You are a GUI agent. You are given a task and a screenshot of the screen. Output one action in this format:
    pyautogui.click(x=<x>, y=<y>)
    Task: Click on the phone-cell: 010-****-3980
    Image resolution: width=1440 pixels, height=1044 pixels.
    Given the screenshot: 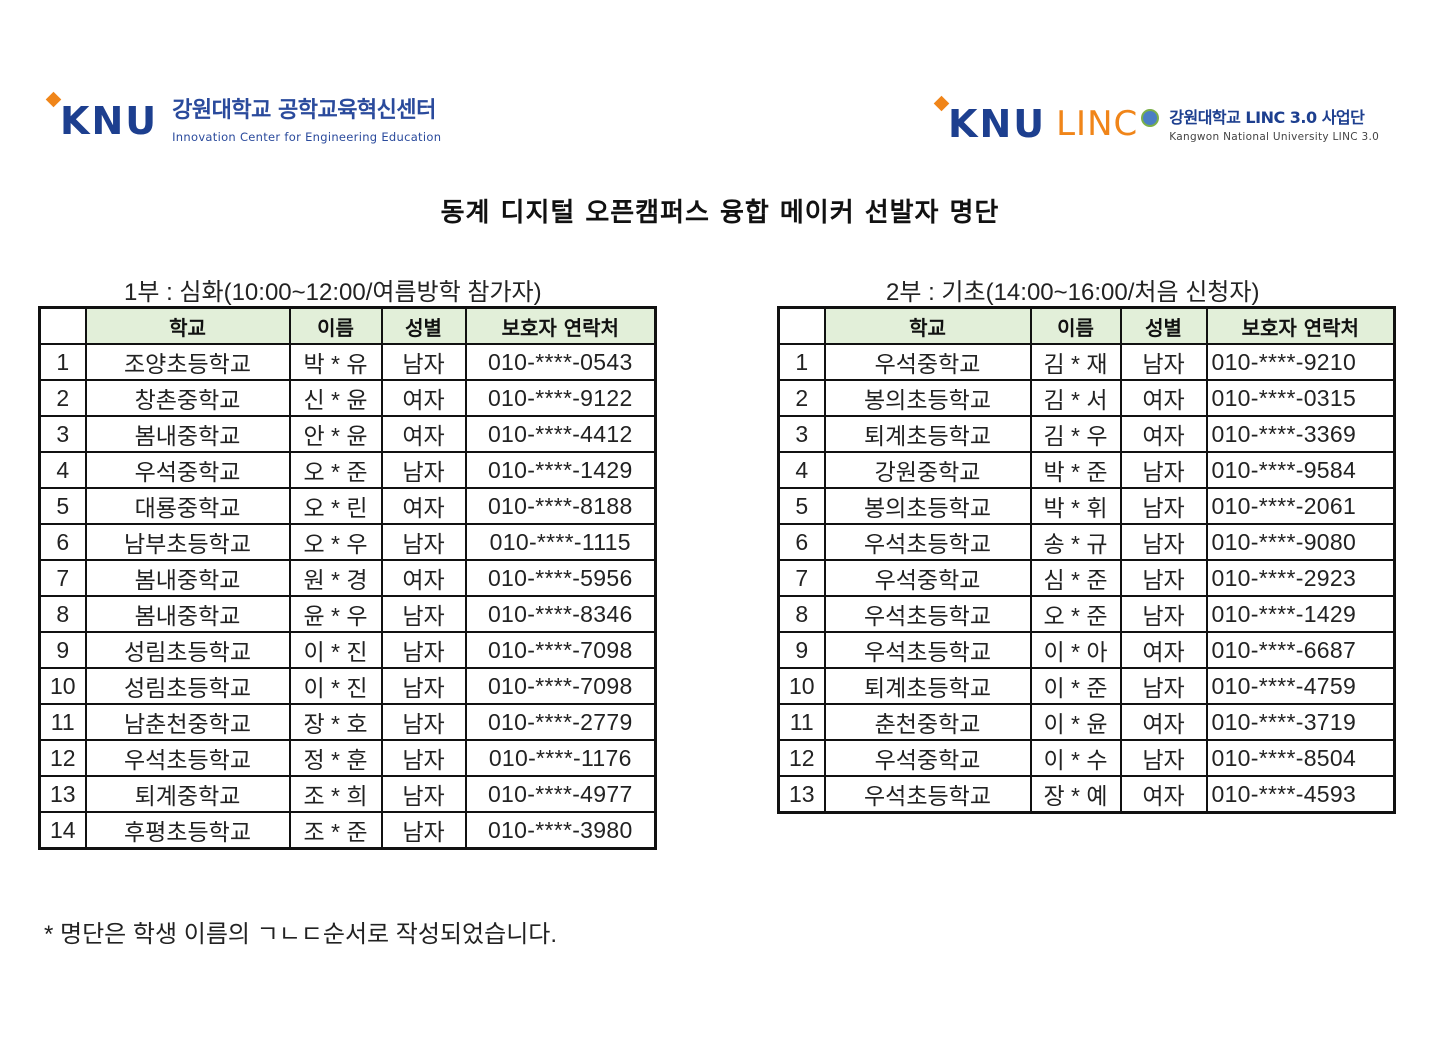 What is the action you would take?
    pyautogui.click(x=560, y=830)
    